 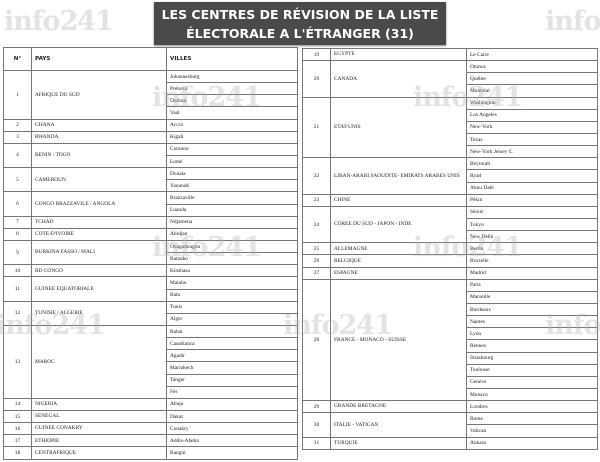 I want to click on city-cell: Vaal, so click(x=232, y=113).